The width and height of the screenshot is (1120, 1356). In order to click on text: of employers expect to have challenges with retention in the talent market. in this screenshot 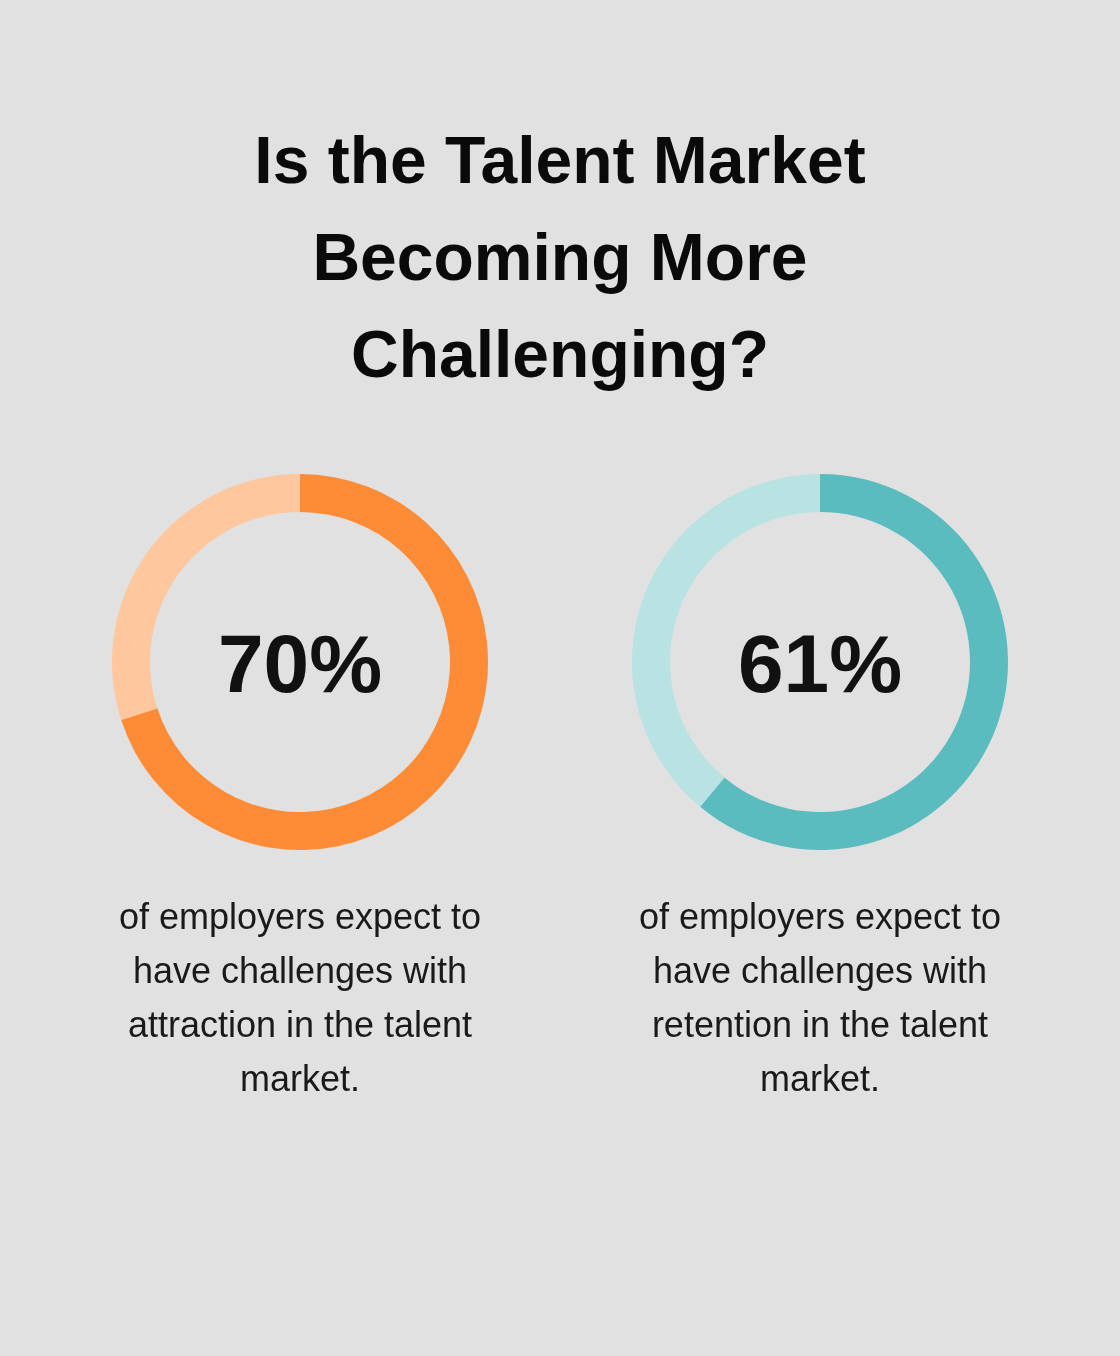, I will do `click(820, 998)`.